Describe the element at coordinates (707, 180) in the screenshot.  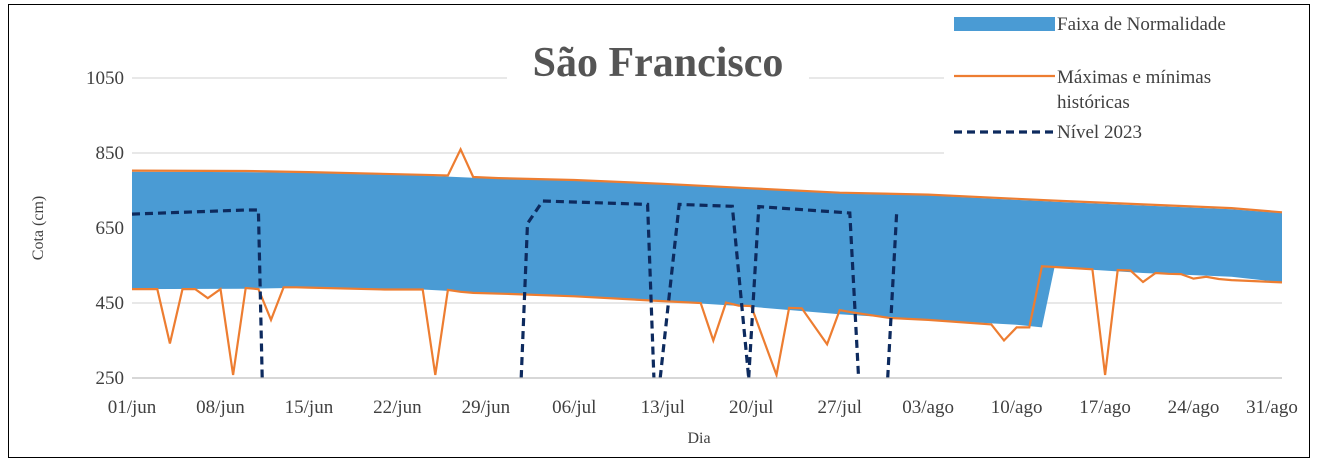
I see `historic-max-line` at that location.